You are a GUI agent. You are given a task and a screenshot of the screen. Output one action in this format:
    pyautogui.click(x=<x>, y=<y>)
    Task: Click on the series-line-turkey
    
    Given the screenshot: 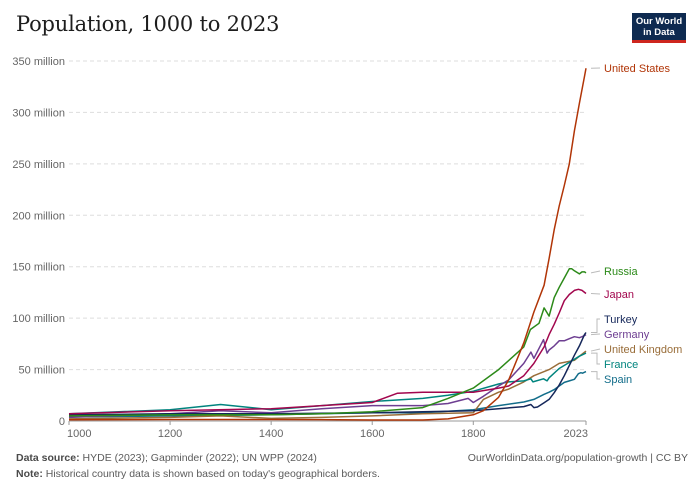 What is the action you would take?
    pyautogui.click(x=327, y=374)
    